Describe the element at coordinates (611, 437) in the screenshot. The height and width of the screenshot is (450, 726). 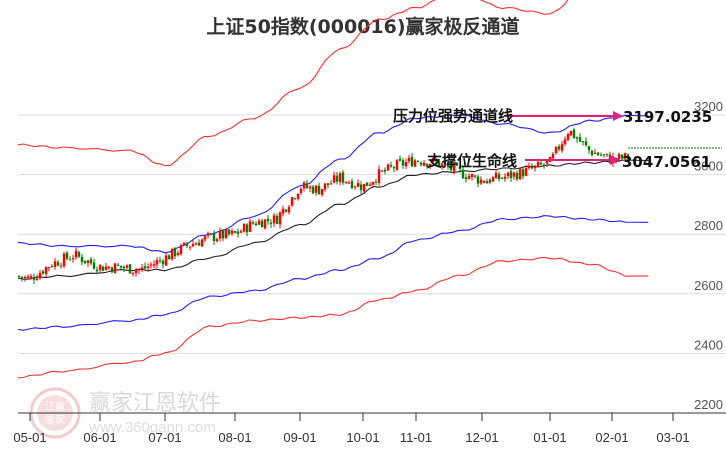
I see `x-tick-label: 02-01` at that location.